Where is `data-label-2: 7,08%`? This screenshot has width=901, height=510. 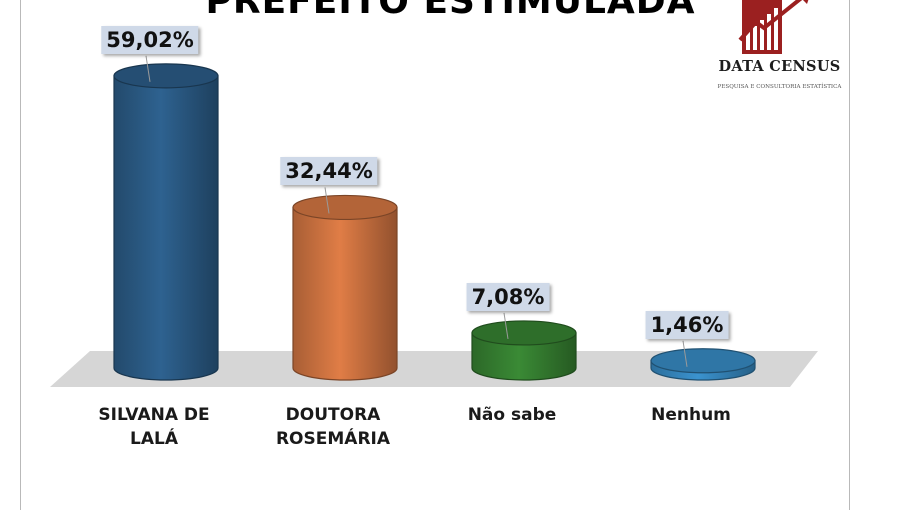
data-label-2: 7,08% is located at coordinates (508, 296).